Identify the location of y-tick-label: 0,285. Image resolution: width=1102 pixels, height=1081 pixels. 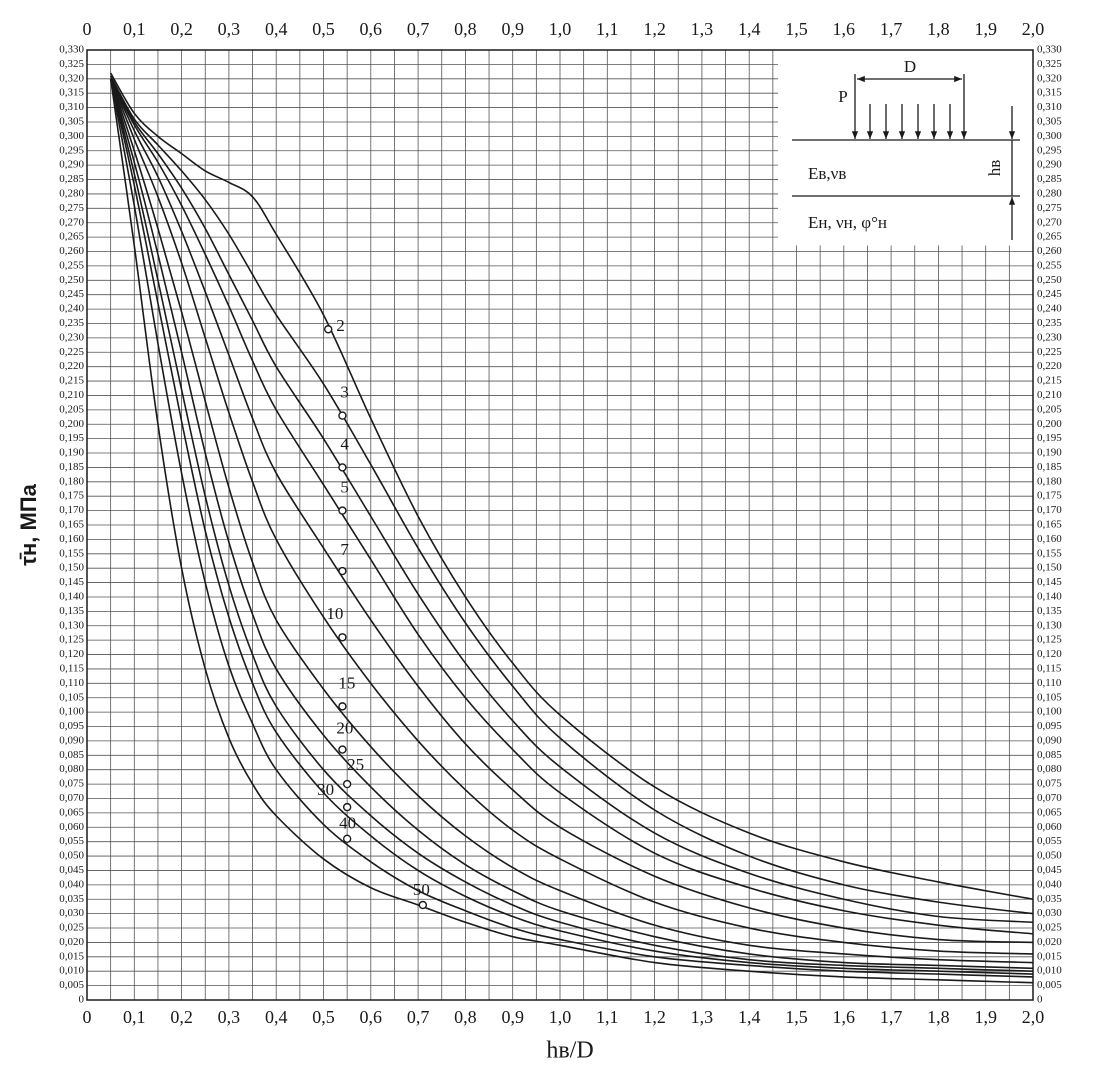
(71, 179).